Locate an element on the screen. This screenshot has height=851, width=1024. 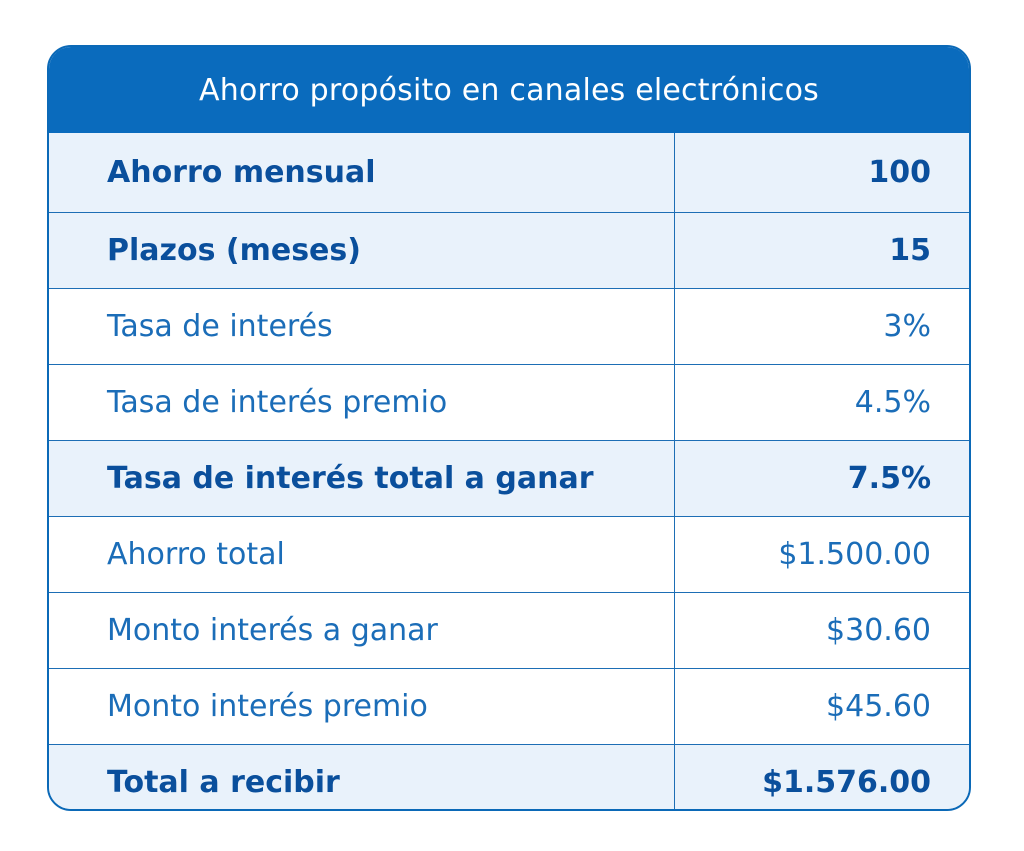
row-value: 7.5% is located at coordinates (889, 478).